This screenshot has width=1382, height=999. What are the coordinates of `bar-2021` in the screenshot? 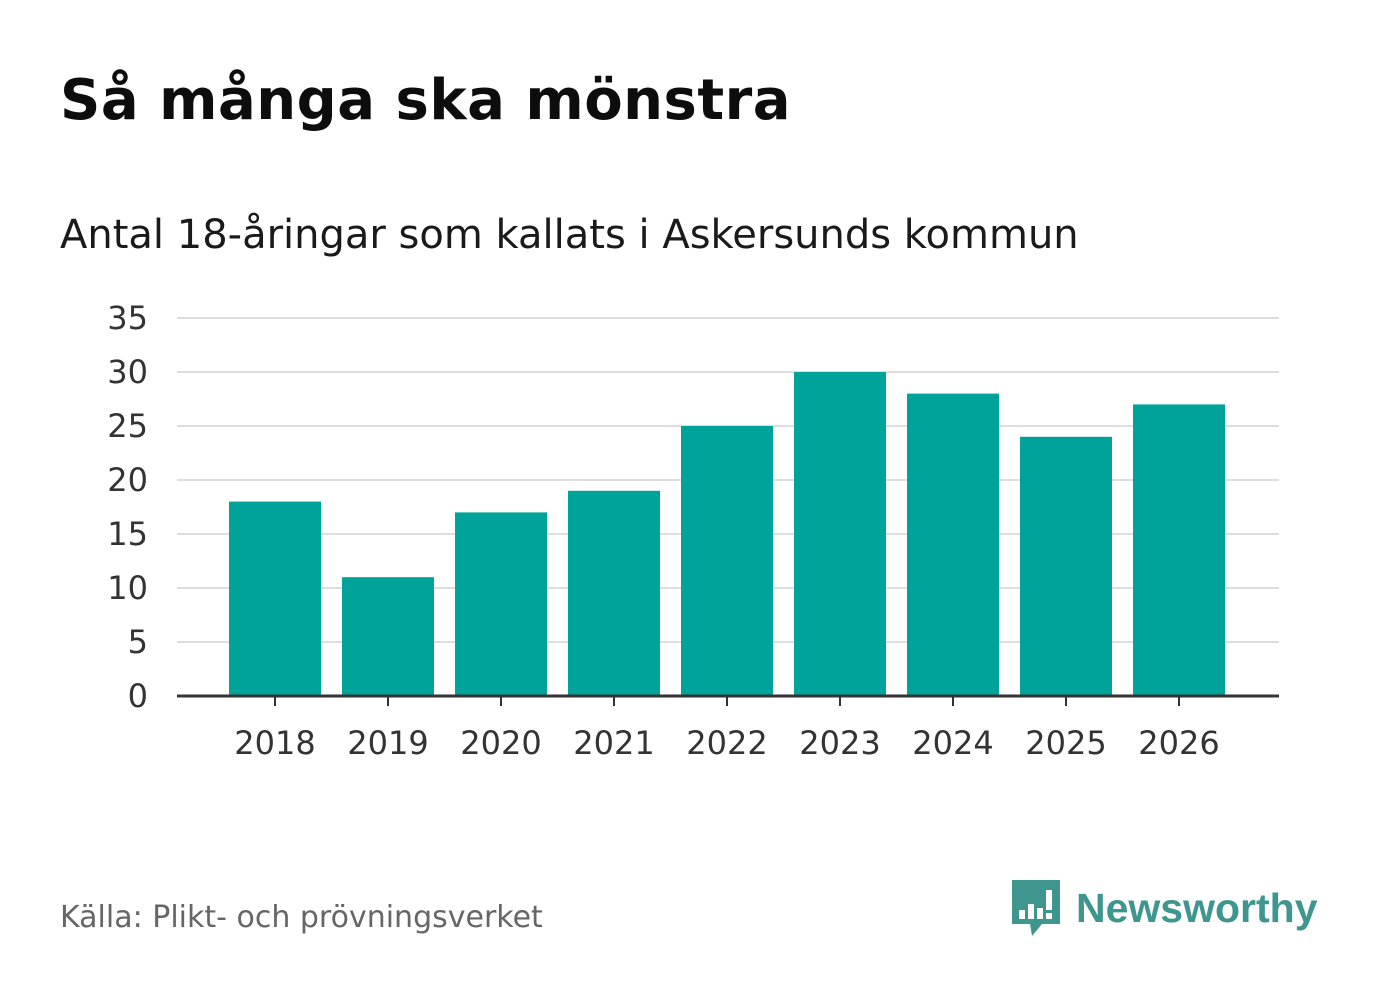 It's located at (614, 593).